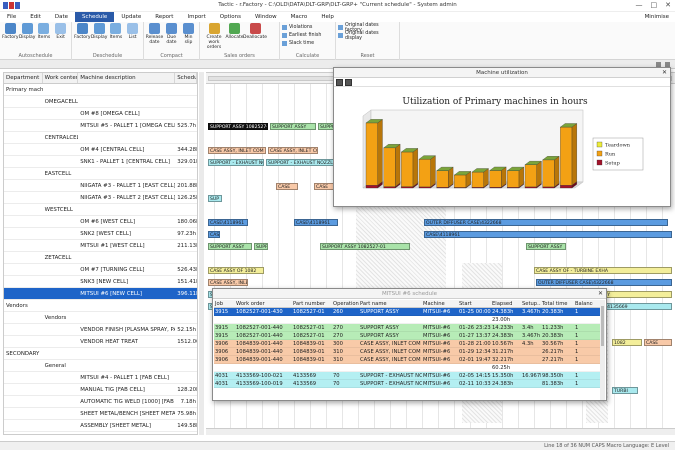  What do you see at coordinates (132, 41) in the screenshot?
I see `deschedule-list-button: List` at bounding box center [132, 41].